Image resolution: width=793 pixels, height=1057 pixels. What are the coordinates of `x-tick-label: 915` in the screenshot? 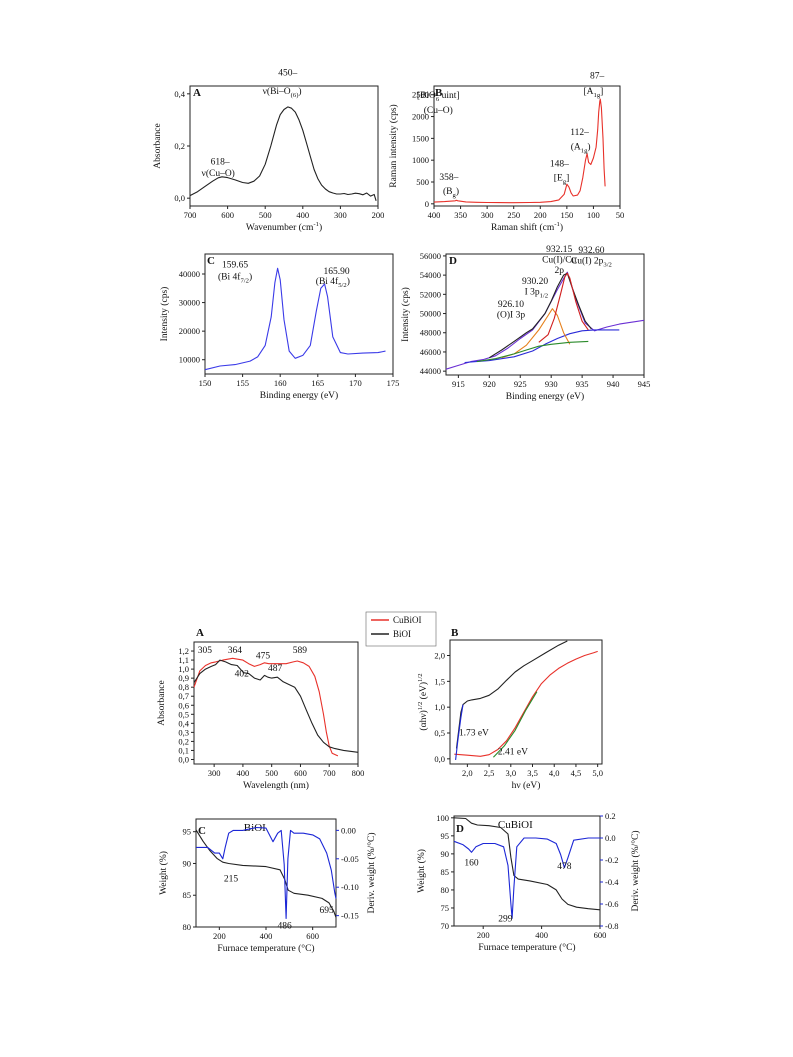 It's located at (458, 384).